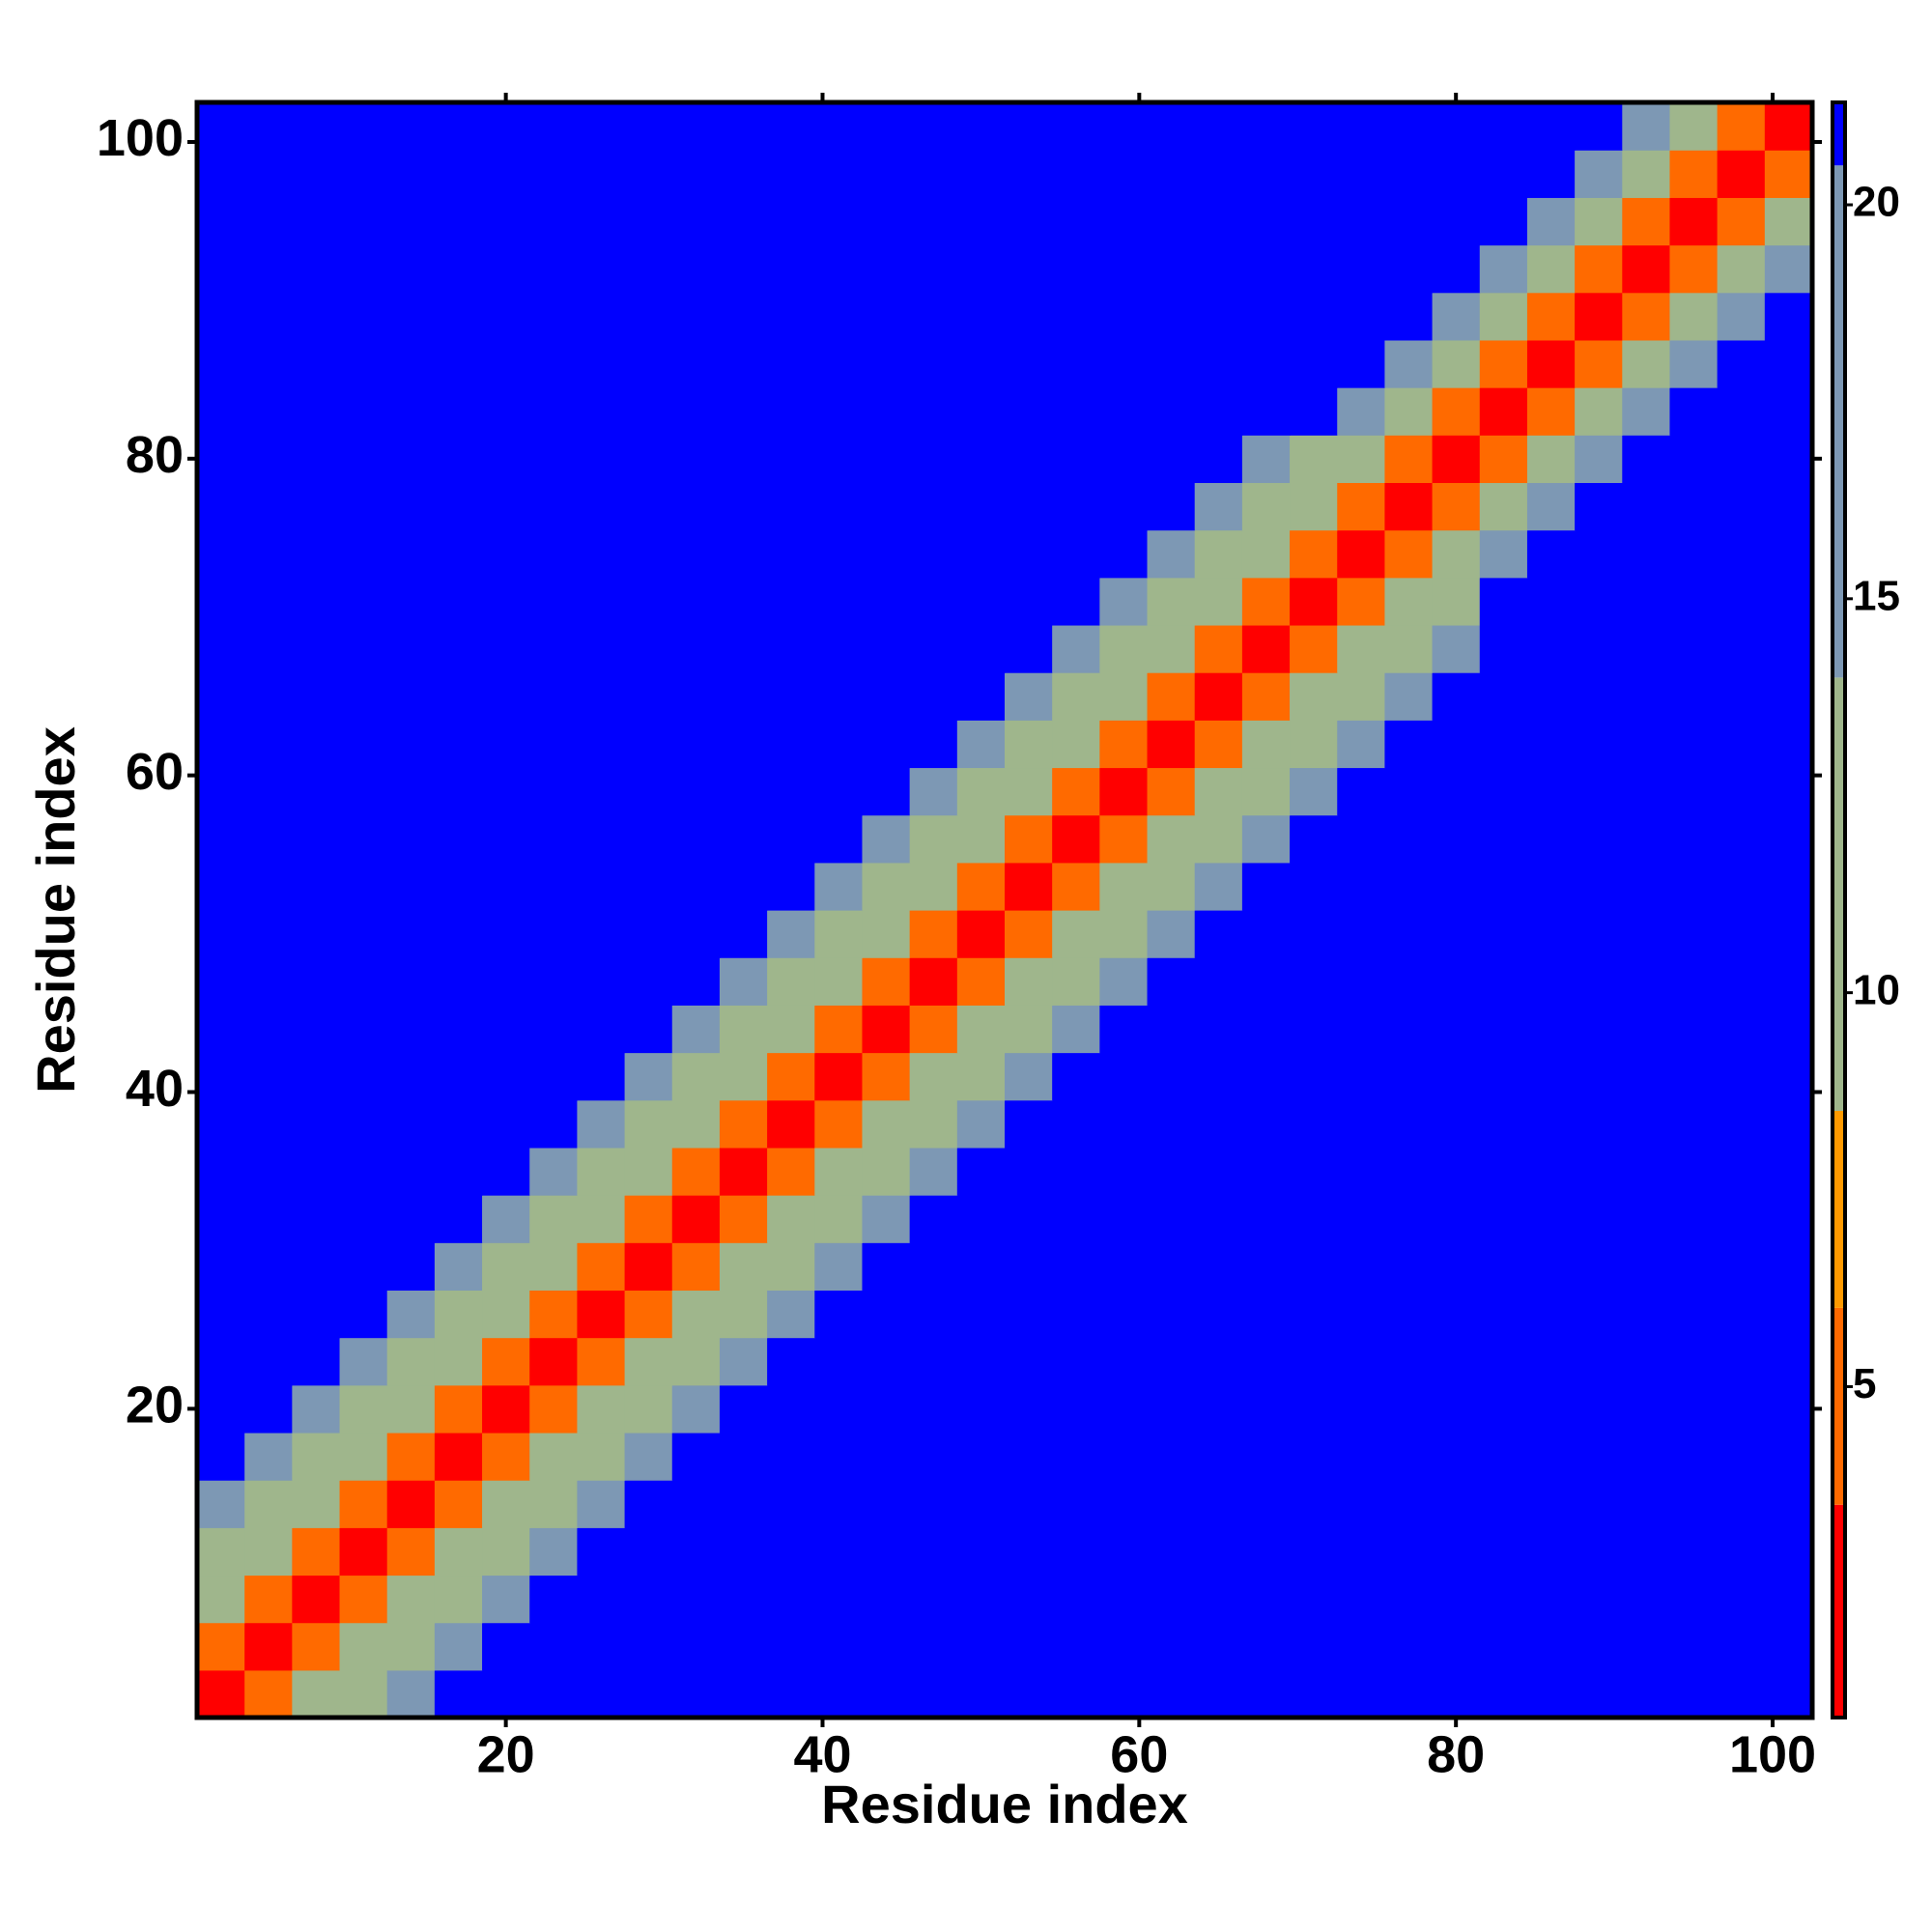 Image resolution: width=1932 pixels, height=1932 pixels. Describe the element at coordinates (1839, 909) in the screenshot. I see `colorbar-frame` at that location.